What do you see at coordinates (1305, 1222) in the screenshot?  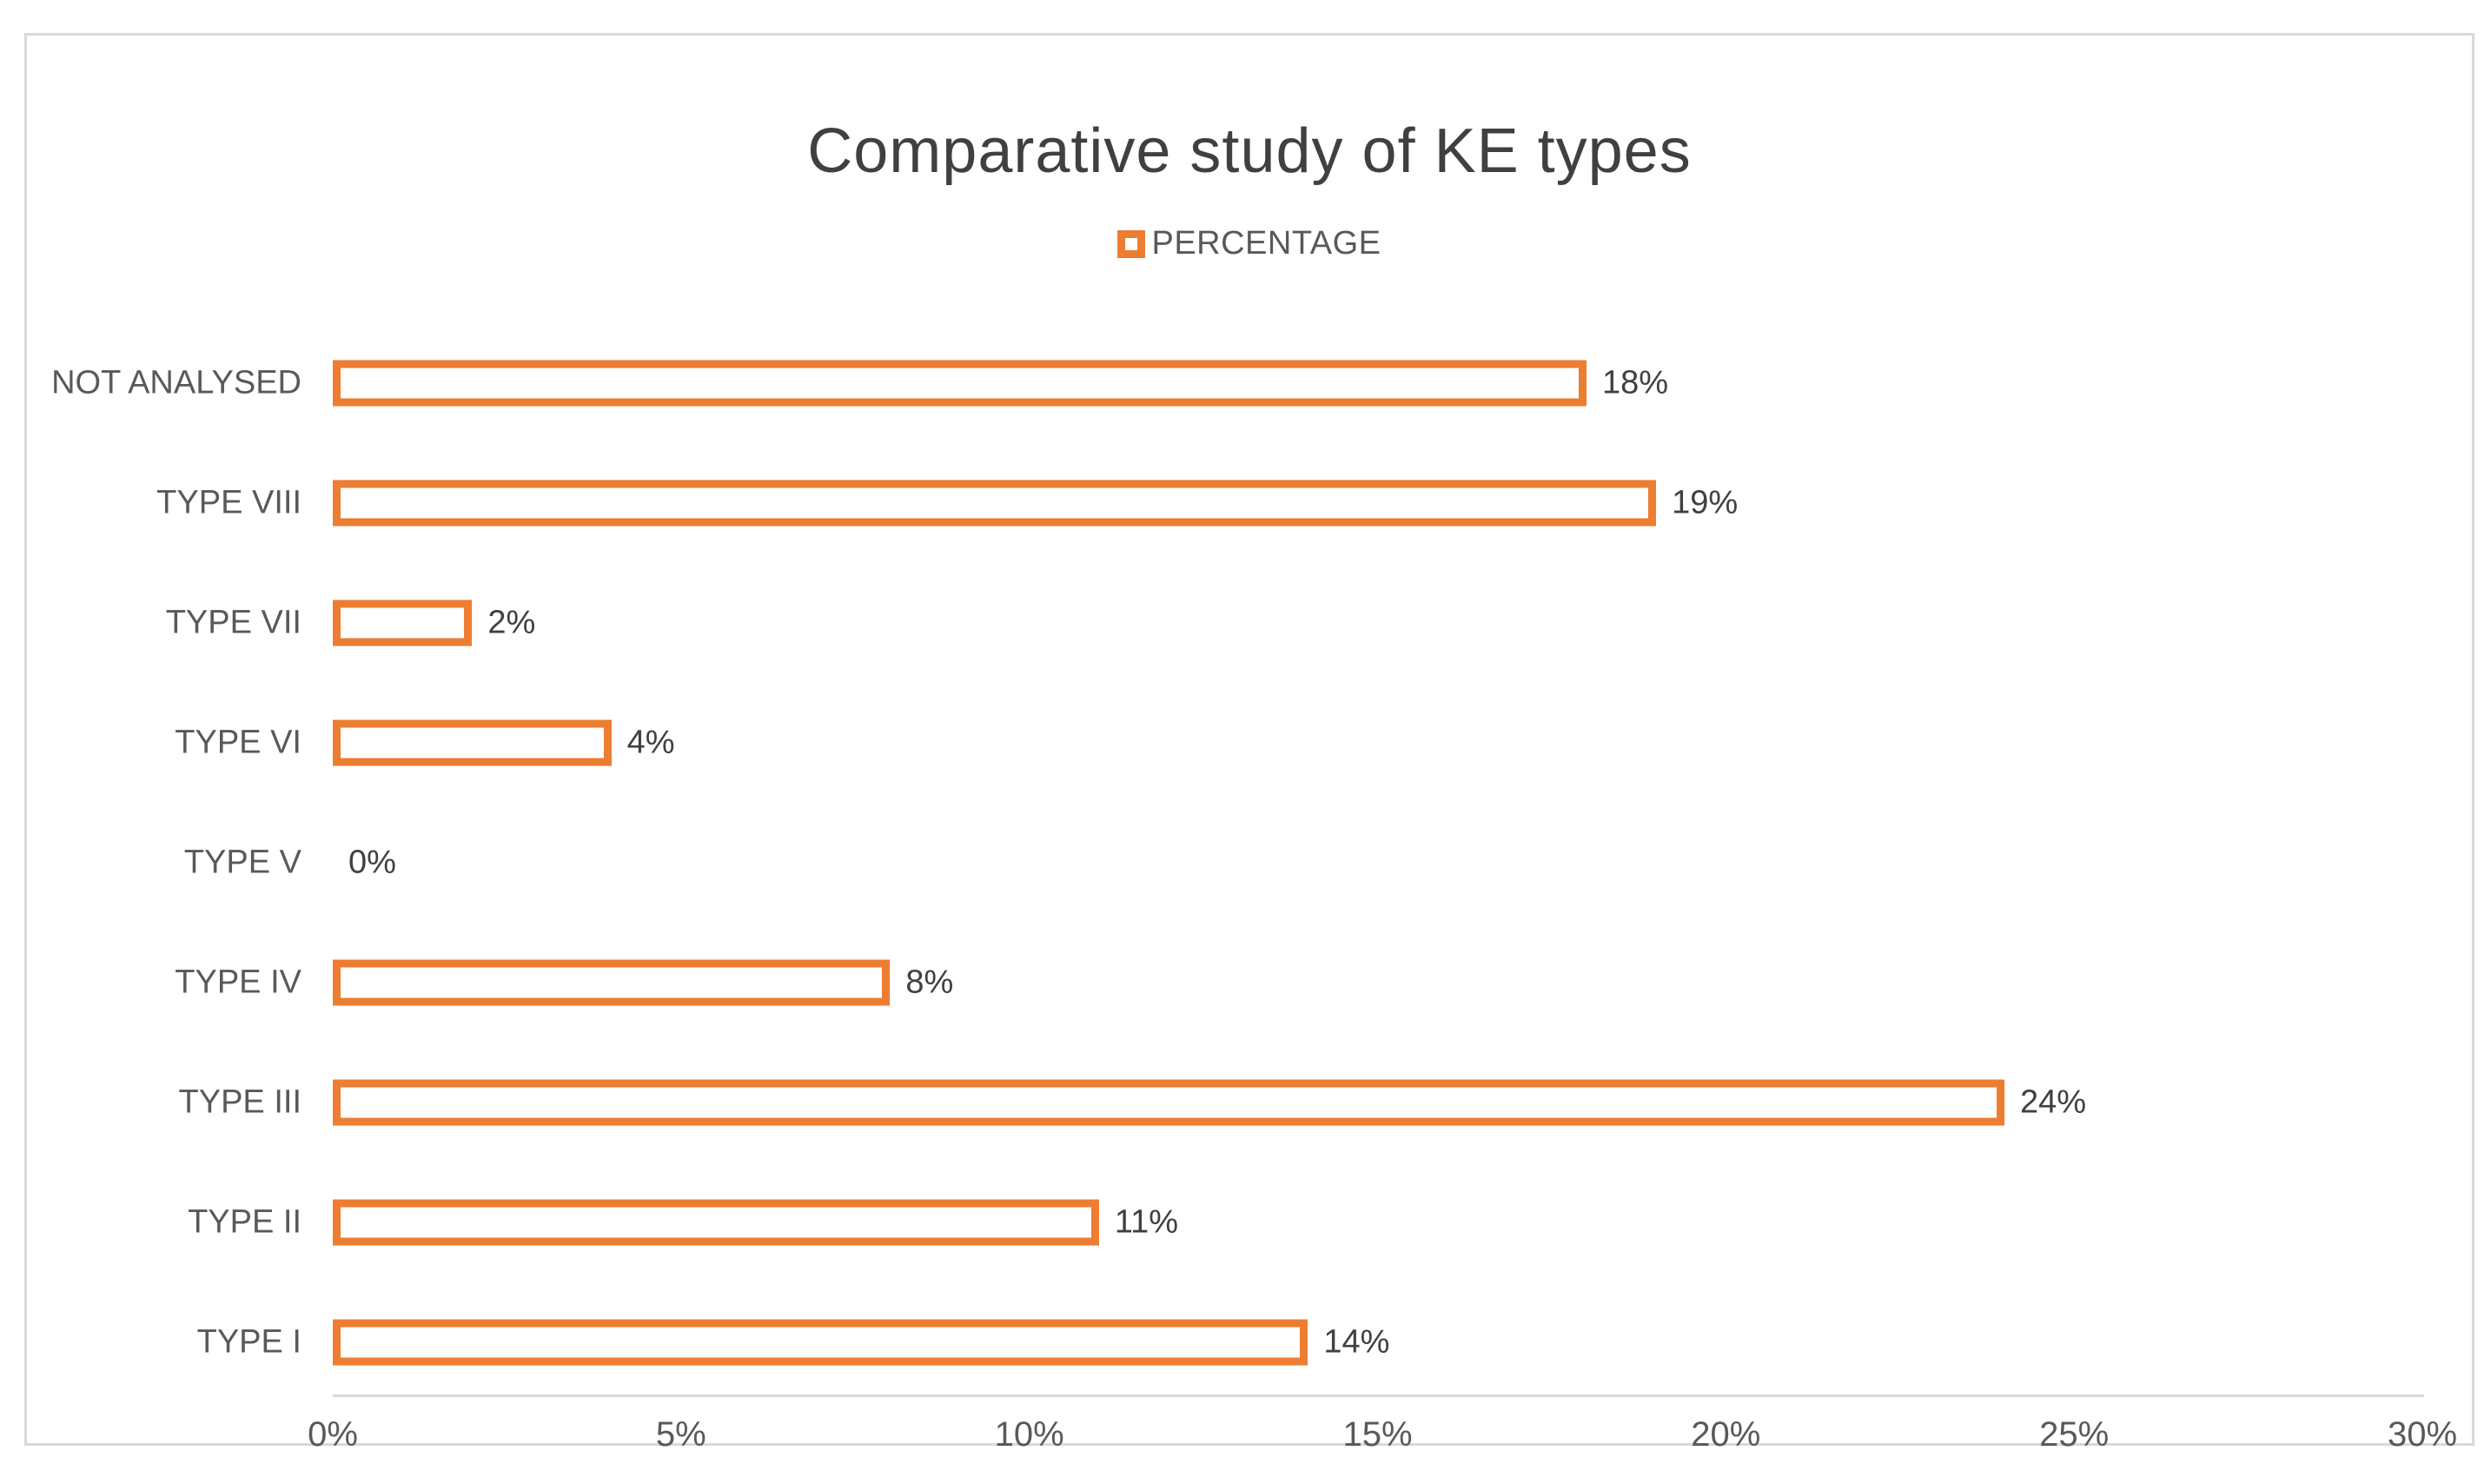 I see `bar-row: TYPE II 11%` at bounding box center [1305, 1222].